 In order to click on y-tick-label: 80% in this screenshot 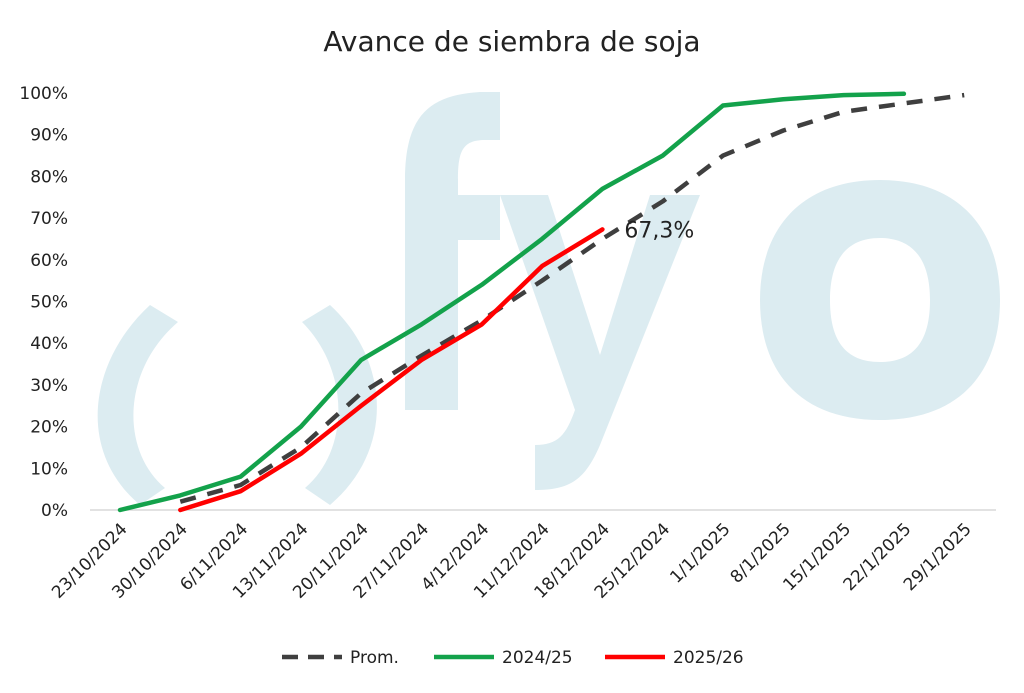, I will do `click(49, 177)`.